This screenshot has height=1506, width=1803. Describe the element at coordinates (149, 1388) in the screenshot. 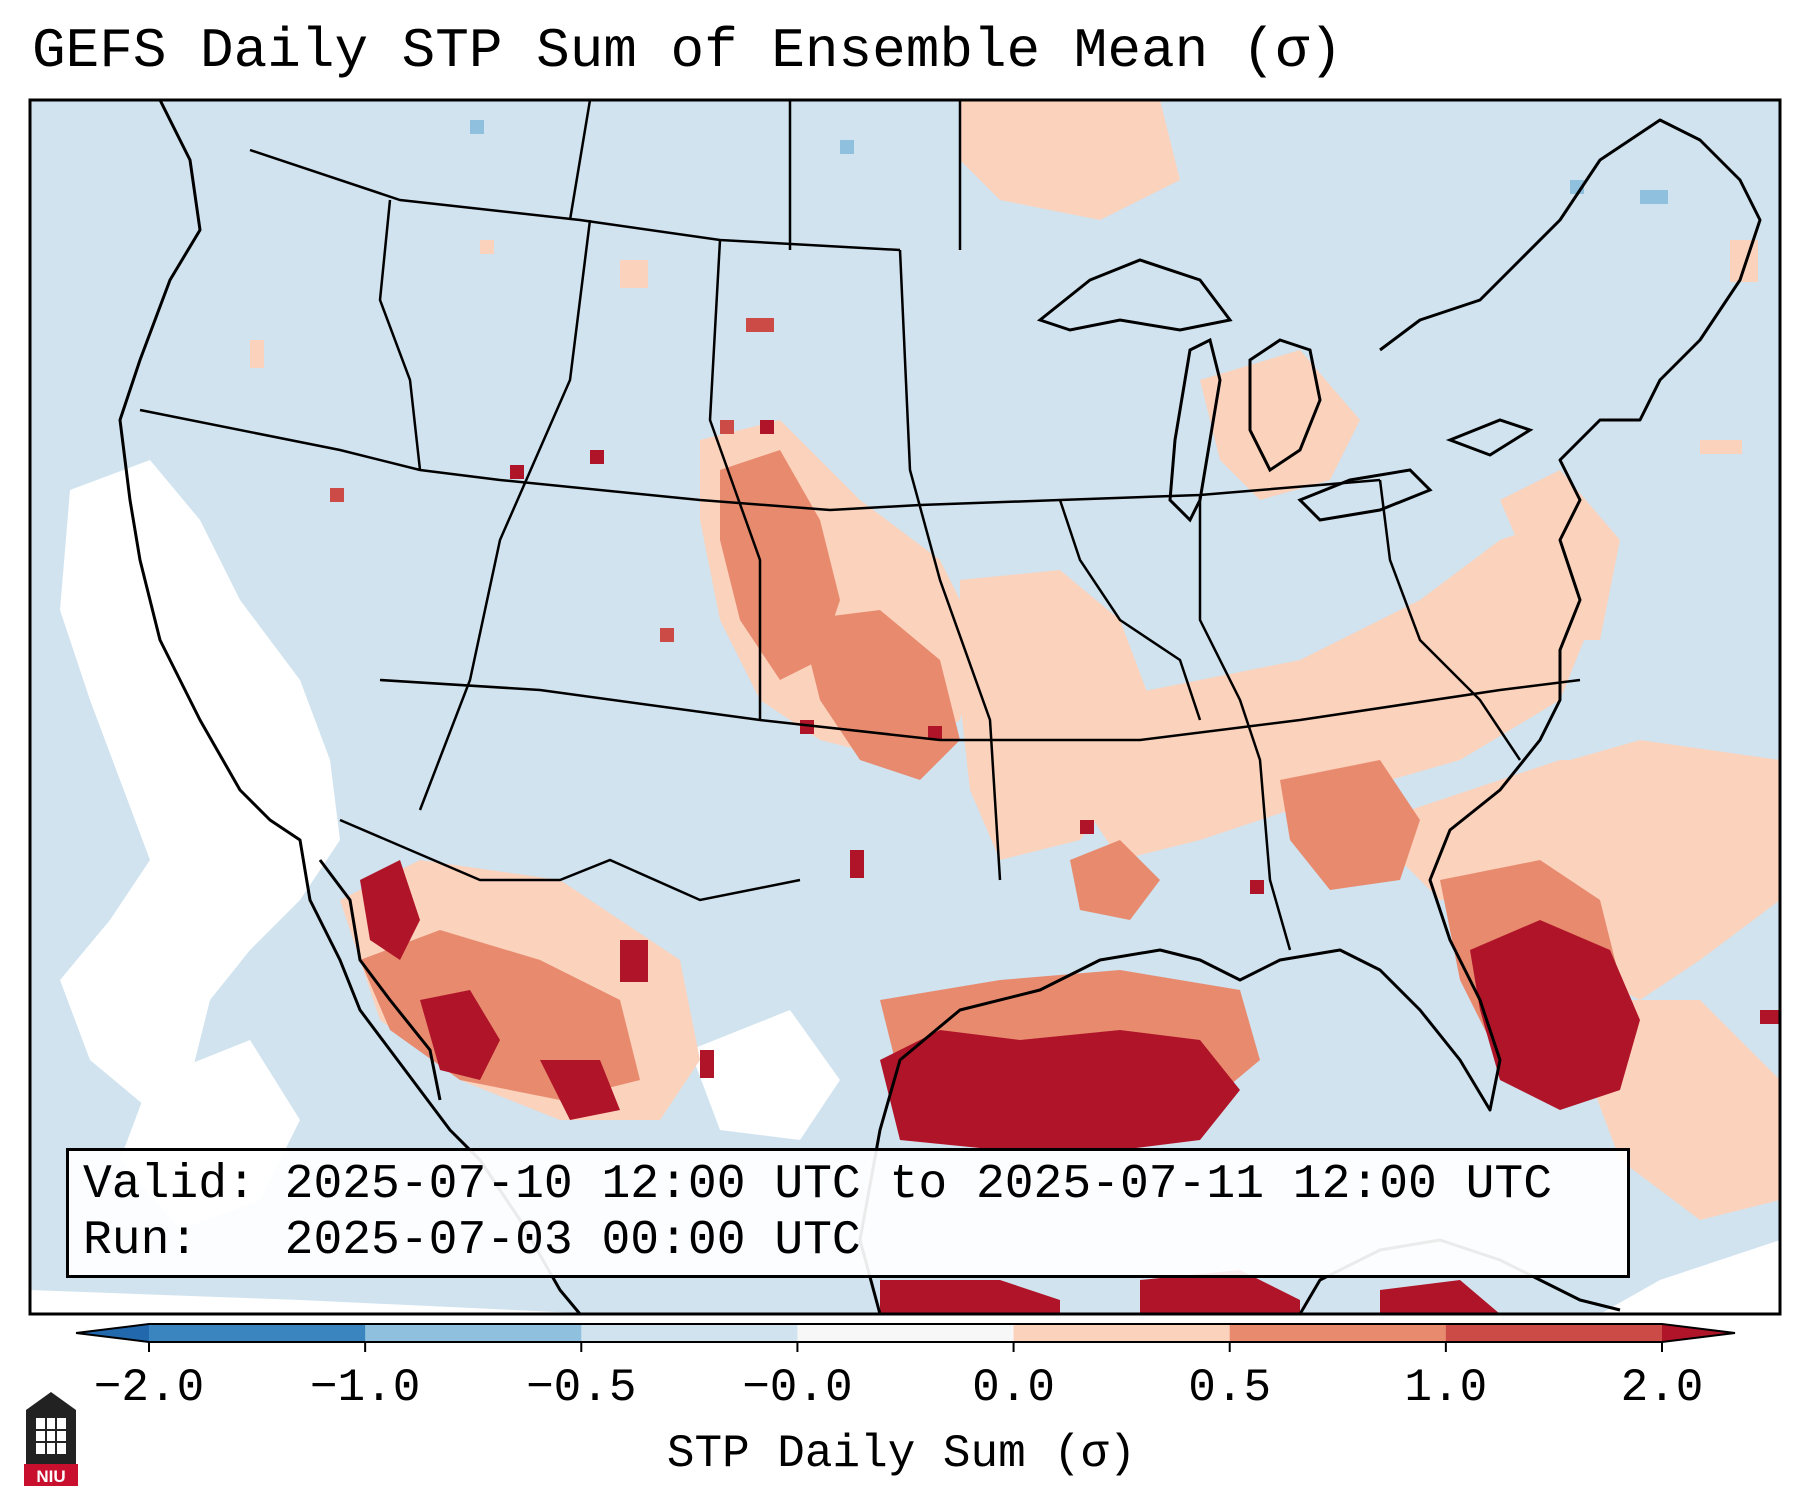

I see `colorbar-tick-label-0: −2.0` at that location.